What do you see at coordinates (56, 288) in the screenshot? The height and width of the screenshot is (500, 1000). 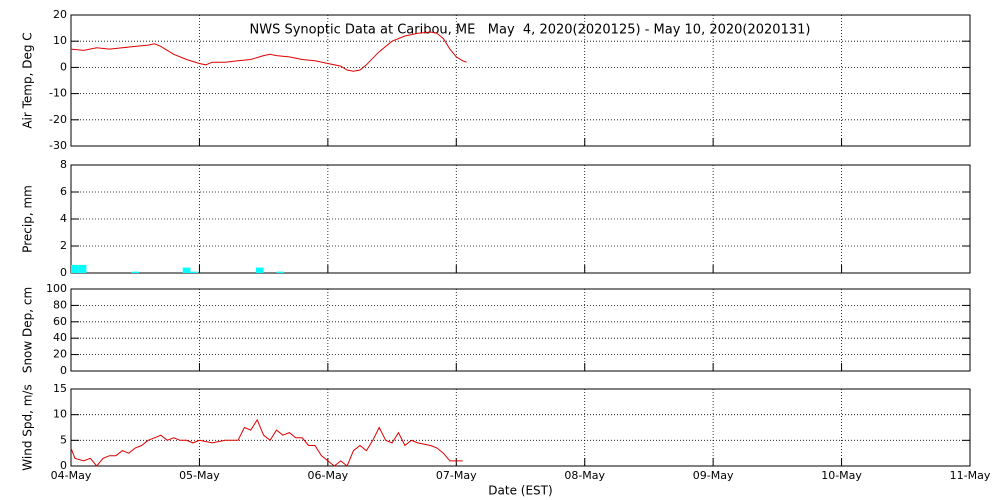 I see `y-tick-label: 100` at bounding box center [56, 288].